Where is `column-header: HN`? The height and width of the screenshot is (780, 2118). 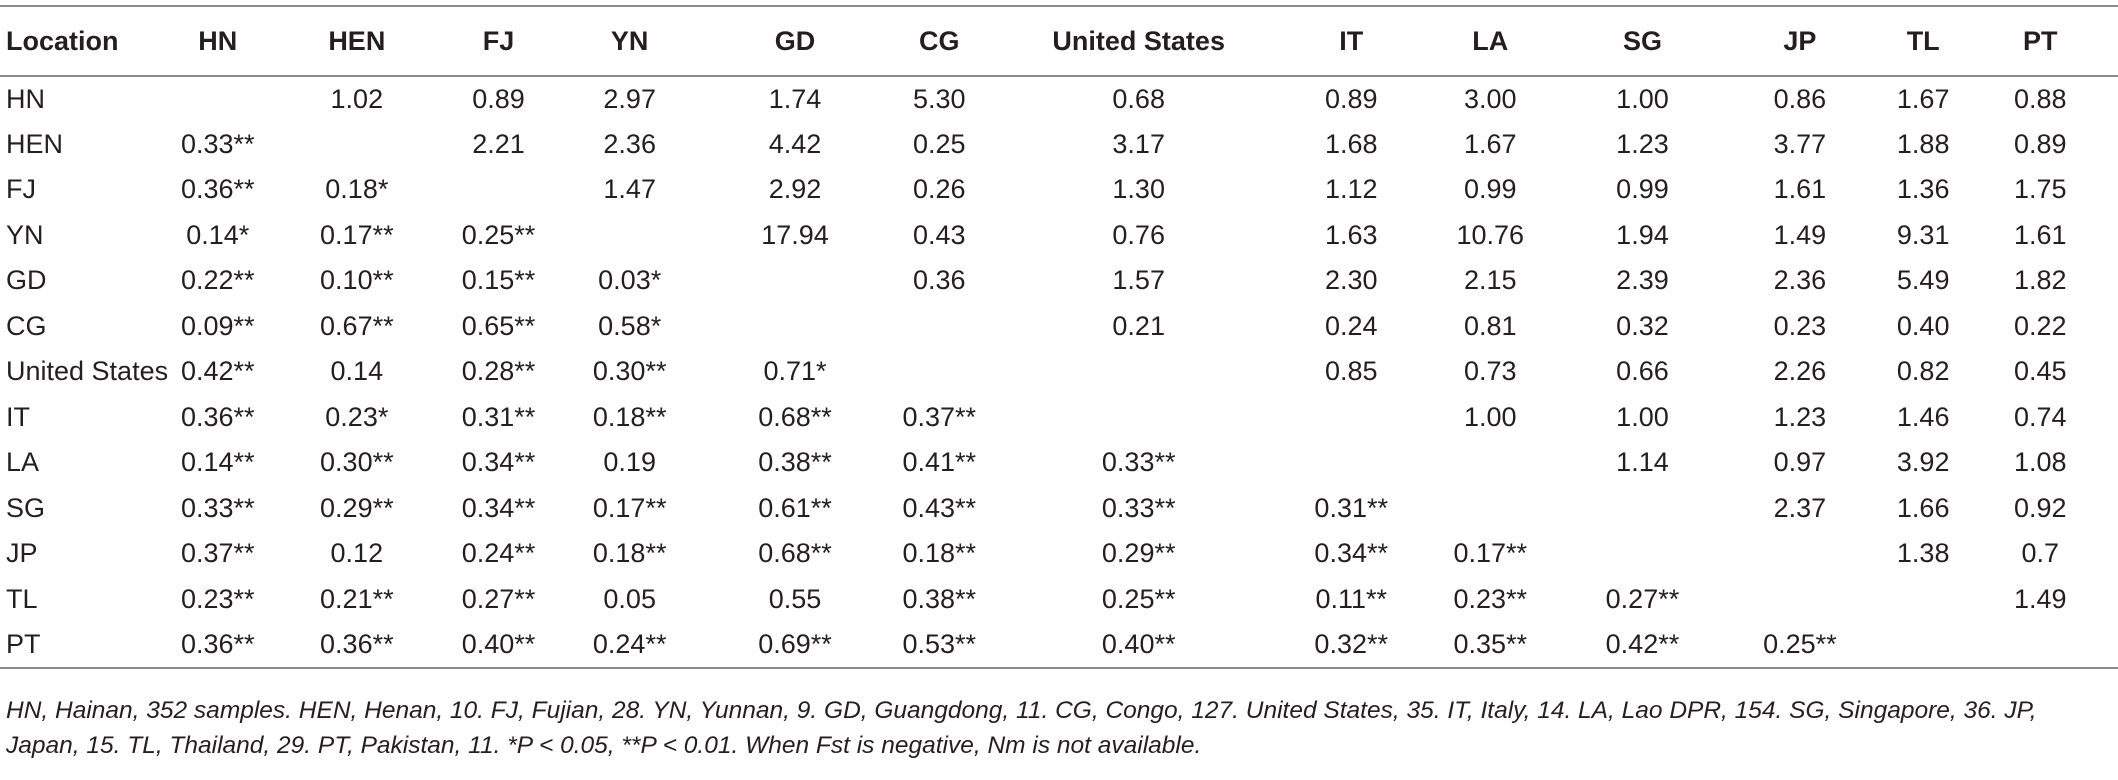 column-header: HN is located at coordinates (218, 41).